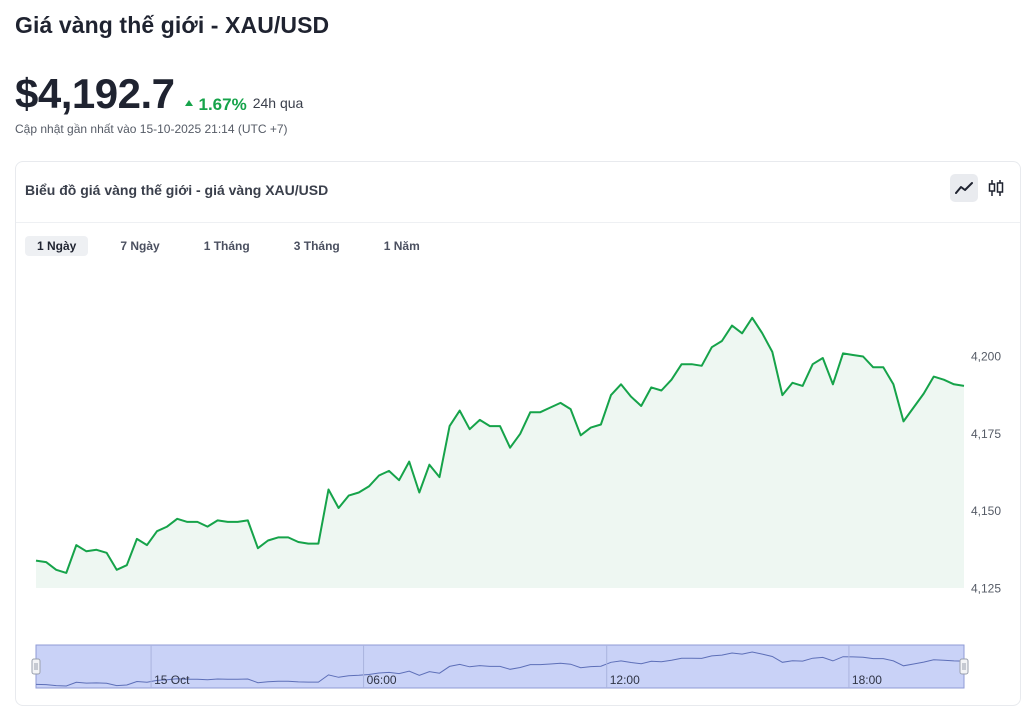 This screenshot has height=708, width=1024. I want to click on page-title: Giá vàng thế giới - XAU/USD, so click(172, 25).